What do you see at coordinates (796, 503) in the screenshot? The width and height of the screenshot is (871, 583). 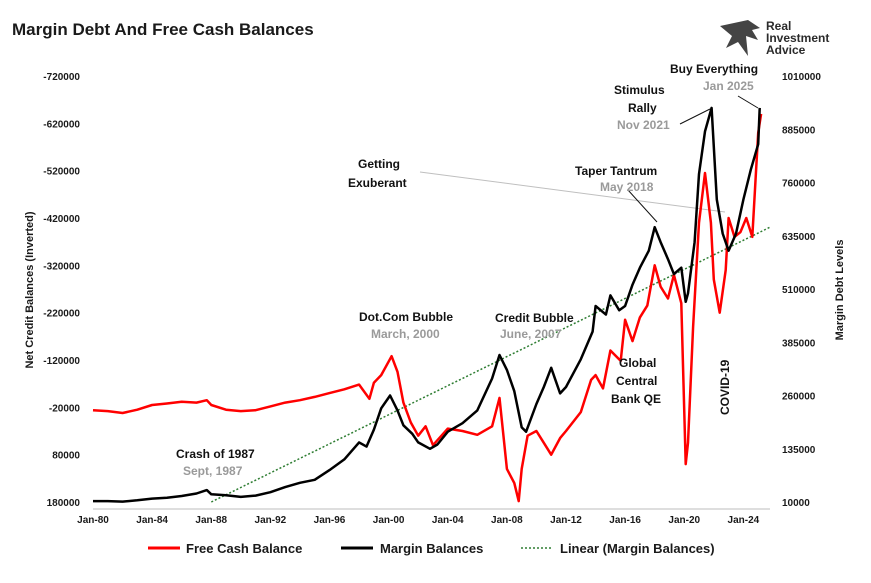 I see `right-tick-label: 10000` at bounding box center [796, 503].